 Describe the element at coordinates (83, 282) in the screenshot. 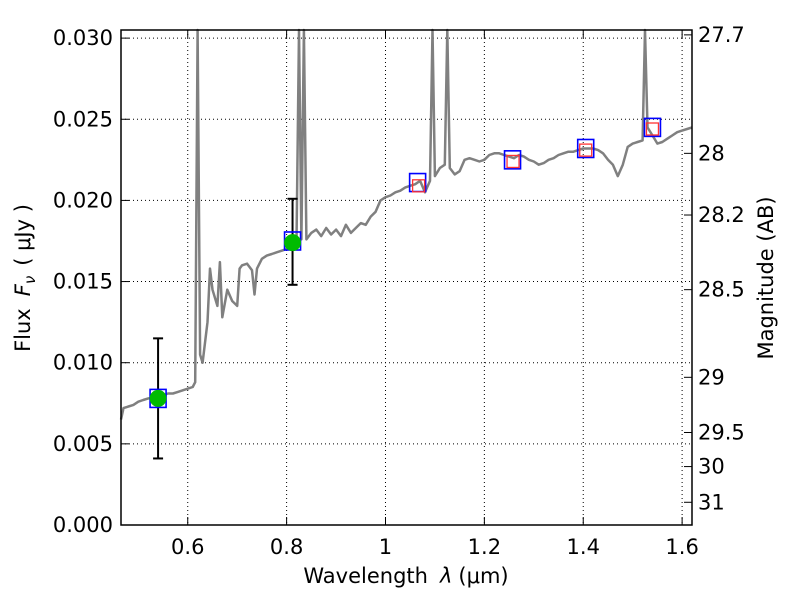

I see `y-tick-label: 0.015` at that location.